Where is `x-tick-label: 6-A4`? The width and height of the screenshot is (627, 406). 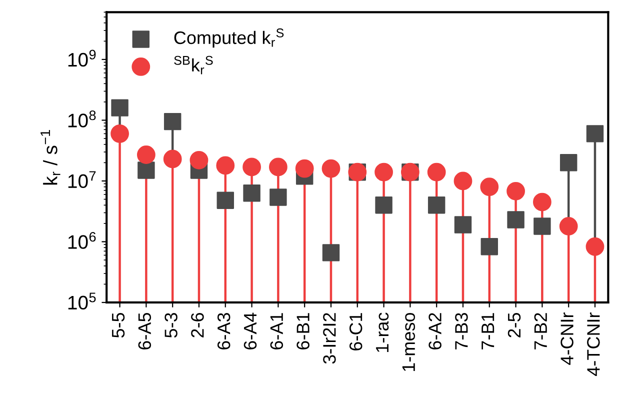 x-tick-label: 6-A4 is located at coordinates (250, 331).